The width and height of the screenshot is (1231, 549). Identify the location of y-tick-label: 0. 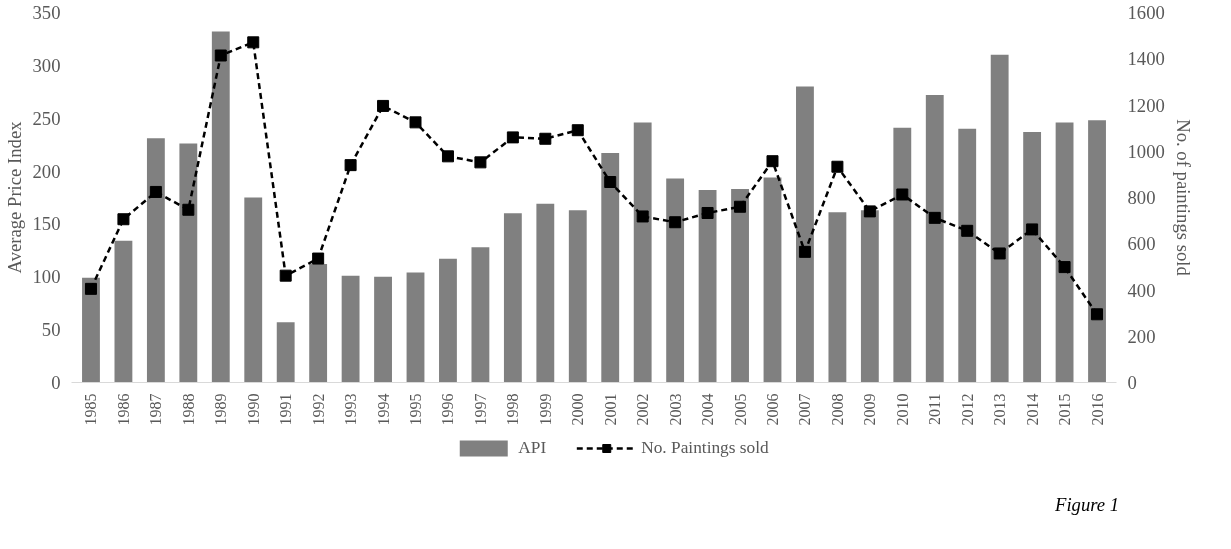
(56, 382).